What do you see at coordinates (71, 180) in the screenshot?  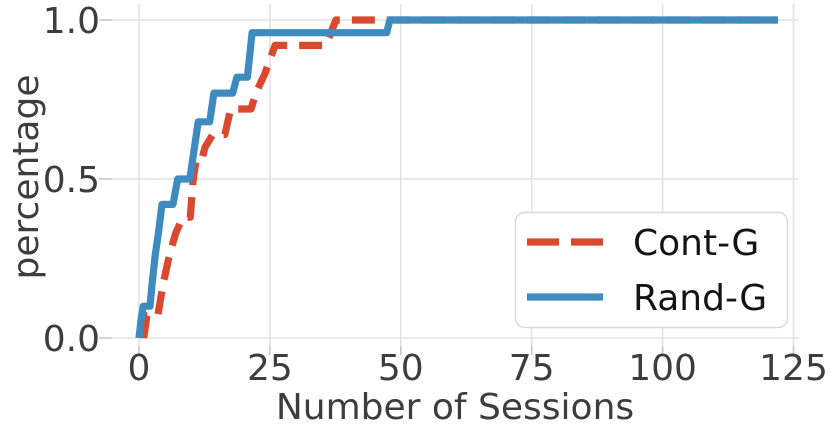 I see `y-tick-label: 0.5` at bounding box center [71, 180].